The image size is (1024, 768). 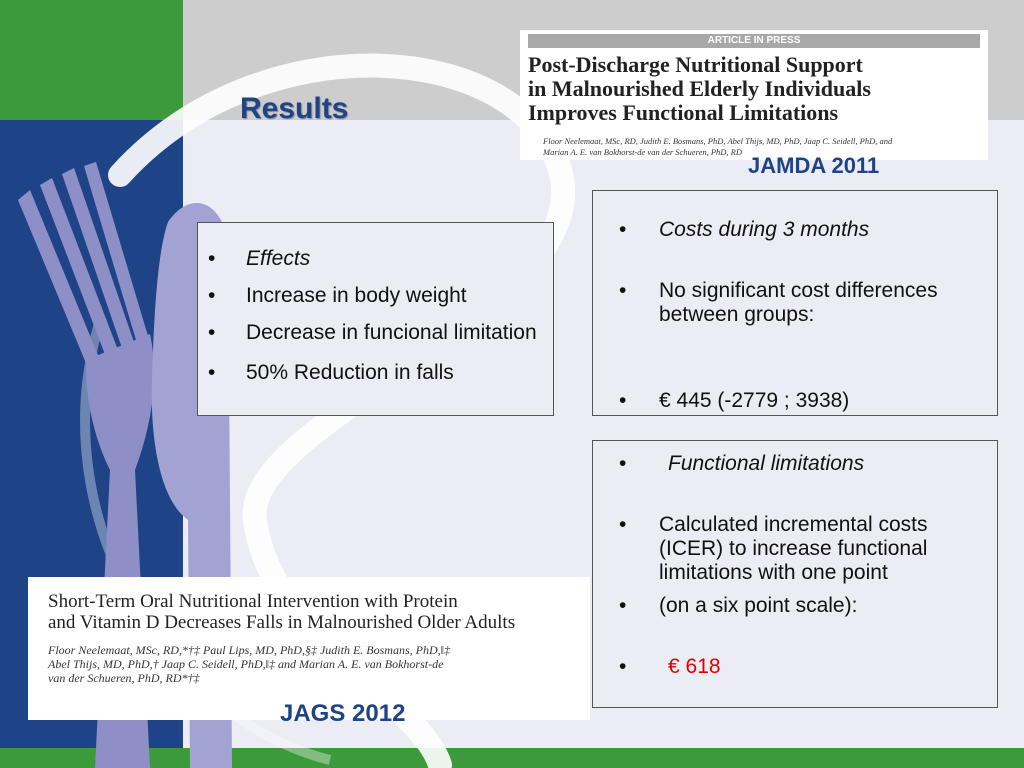 What do you see at coordinates (391, 332) in the screenshot?
I see `effects-item-text: Decrease in funcional limitation` at bounding box center [391, 332].